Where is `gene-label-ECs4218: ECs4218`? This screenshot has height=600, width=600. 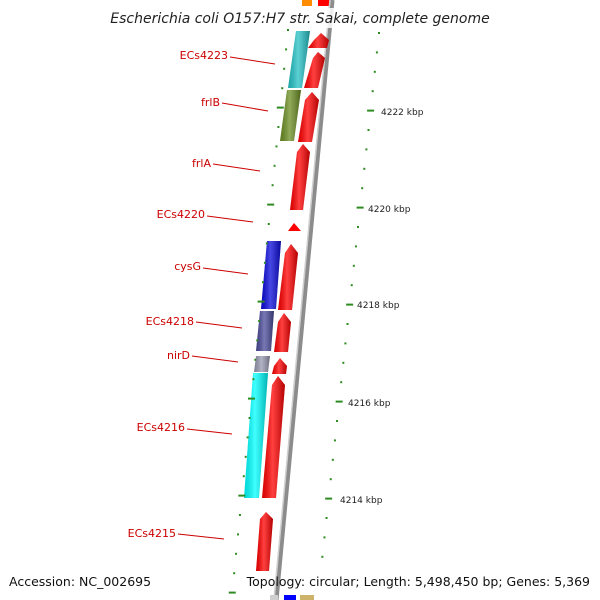
gene-label-ECs4218: ECs4218 is located at coordinates (170, 321).